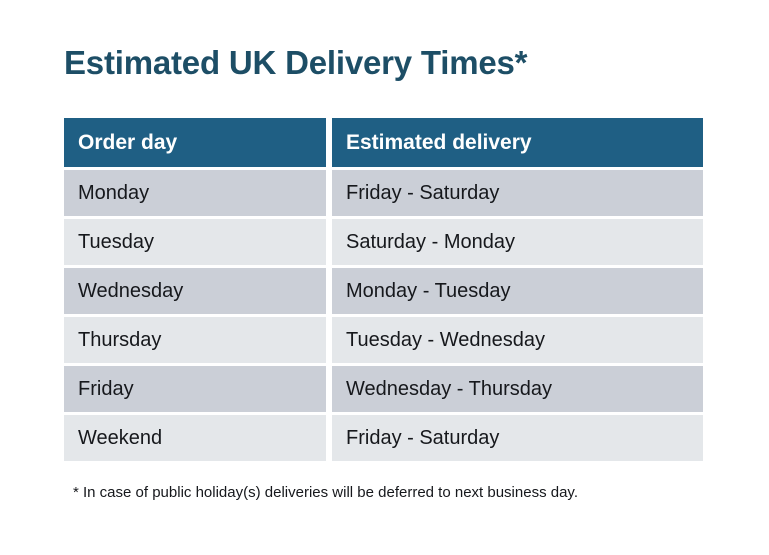  I want to click on table-row: Wednesday Monday - Tuesday, so click(383, 291).